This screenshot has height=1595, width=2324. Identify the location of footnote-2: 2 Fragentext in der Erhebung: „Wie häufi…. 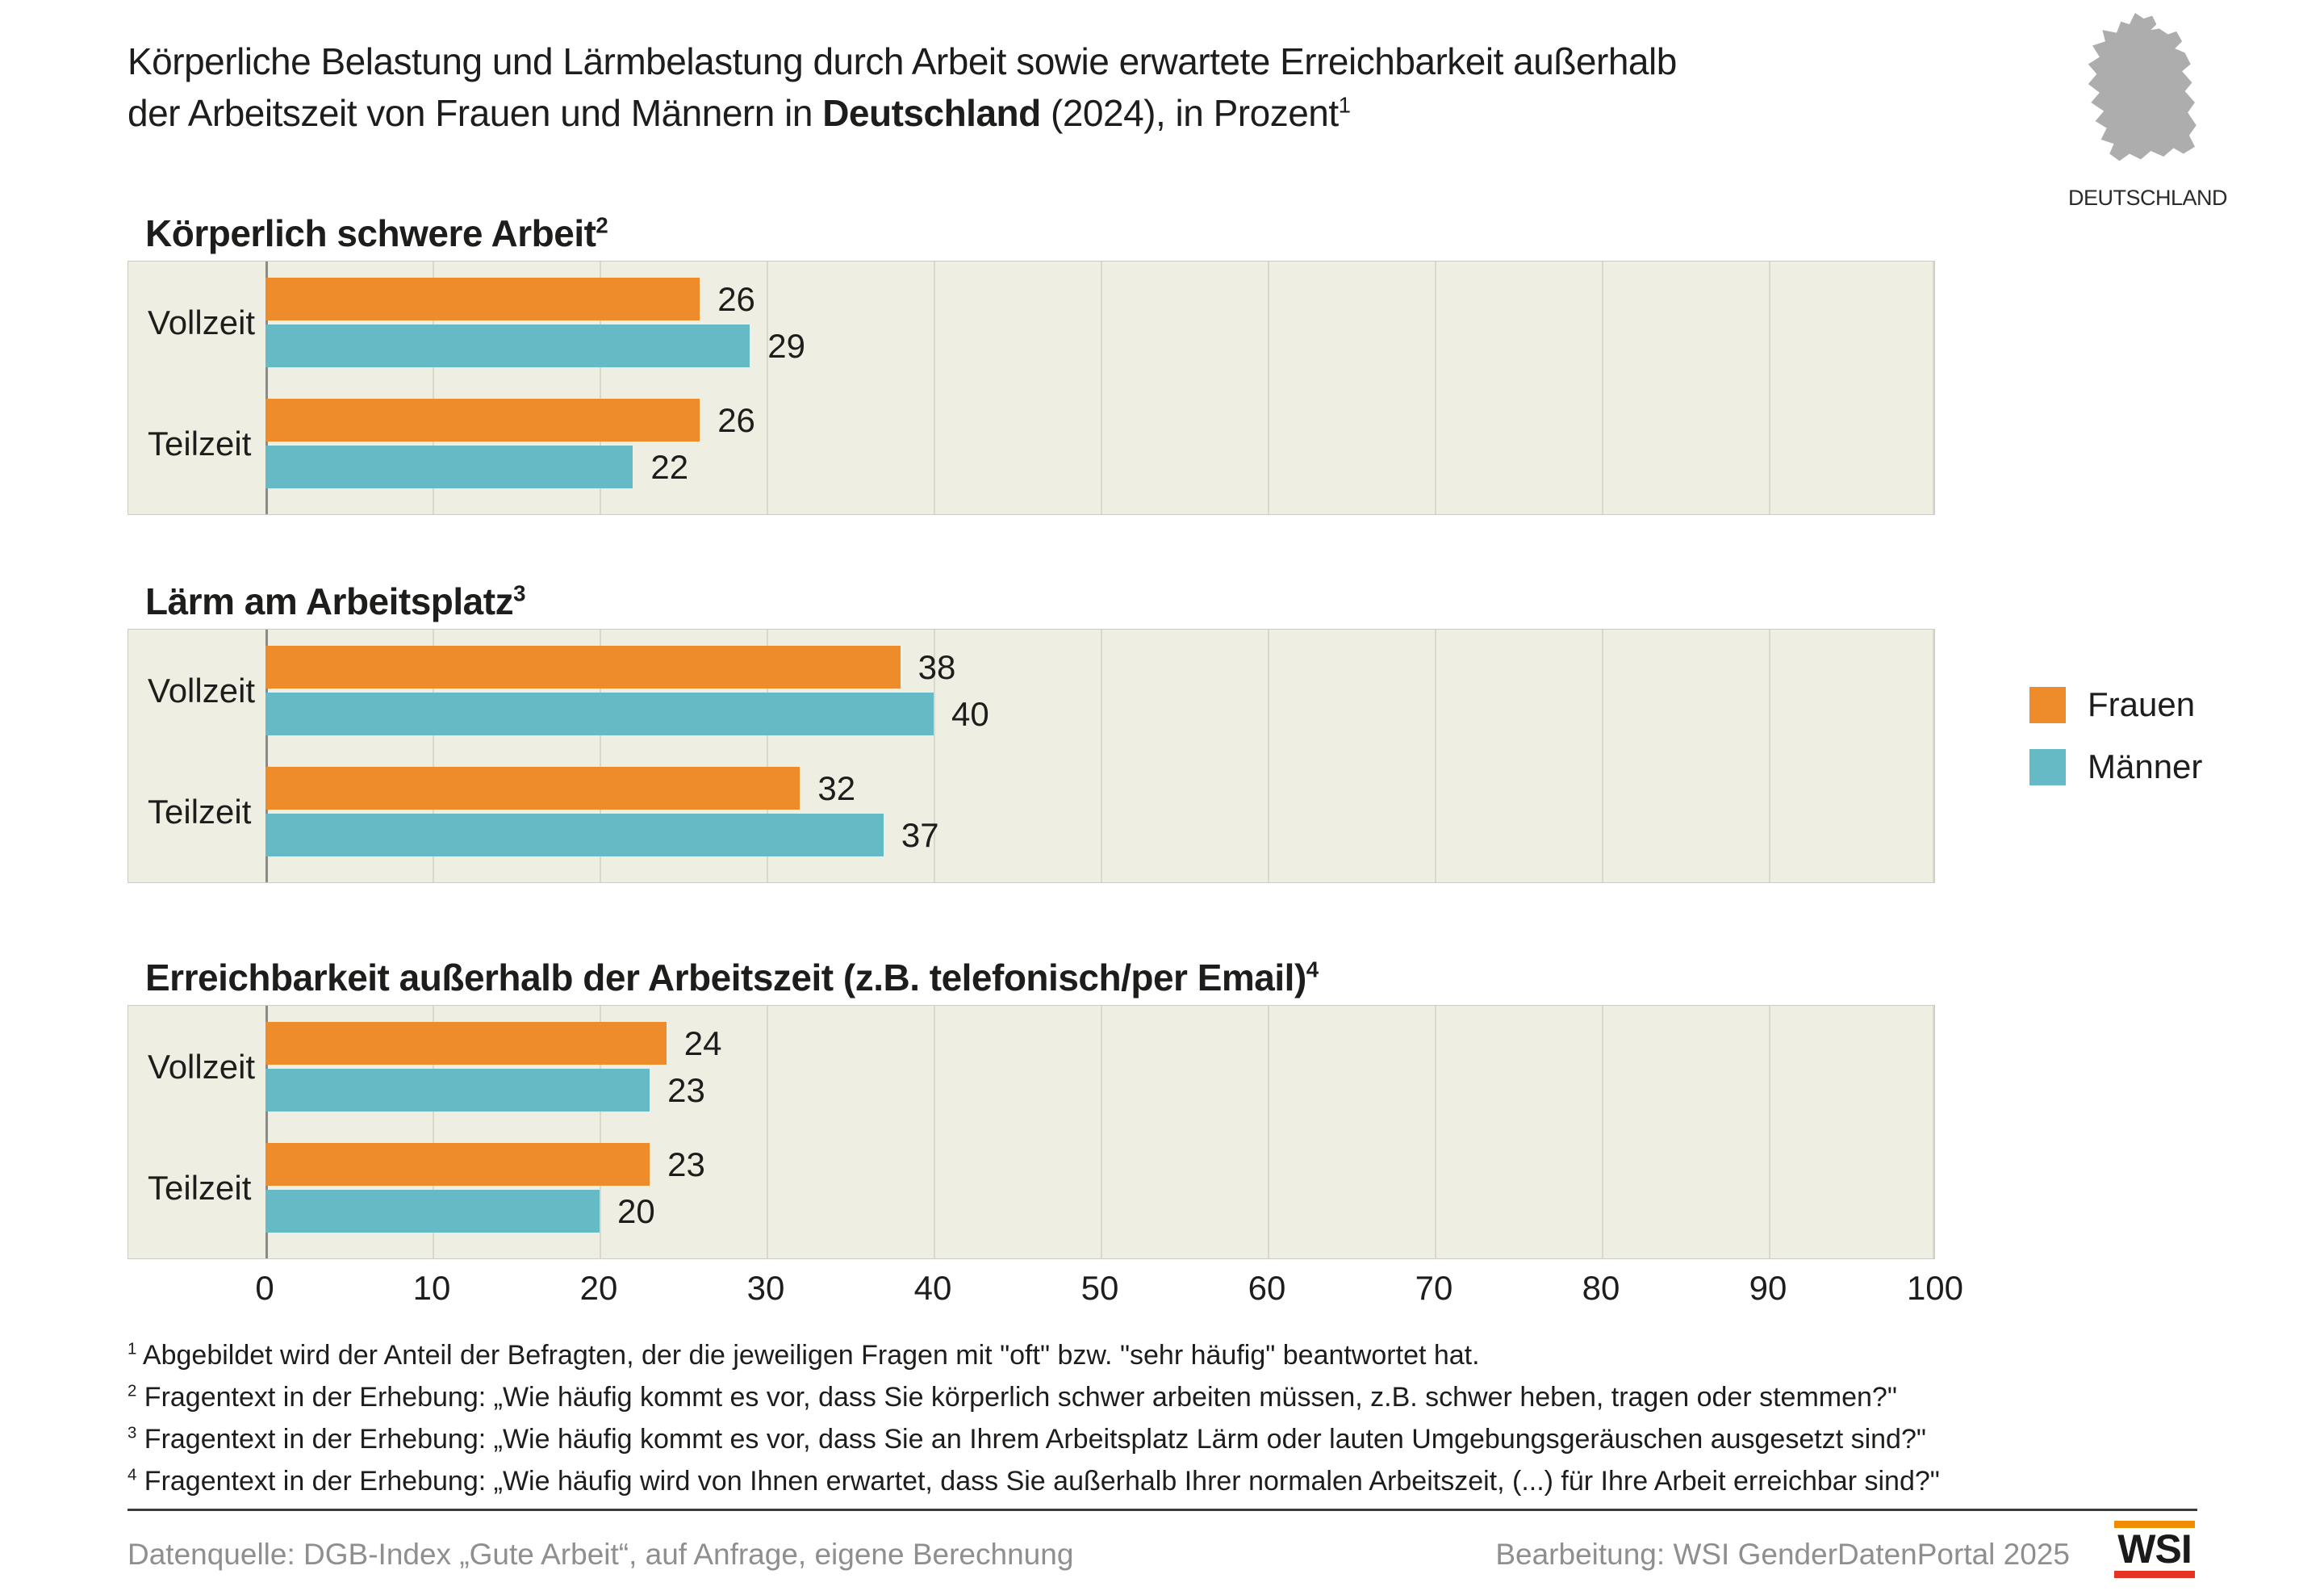
(1012, 1397).